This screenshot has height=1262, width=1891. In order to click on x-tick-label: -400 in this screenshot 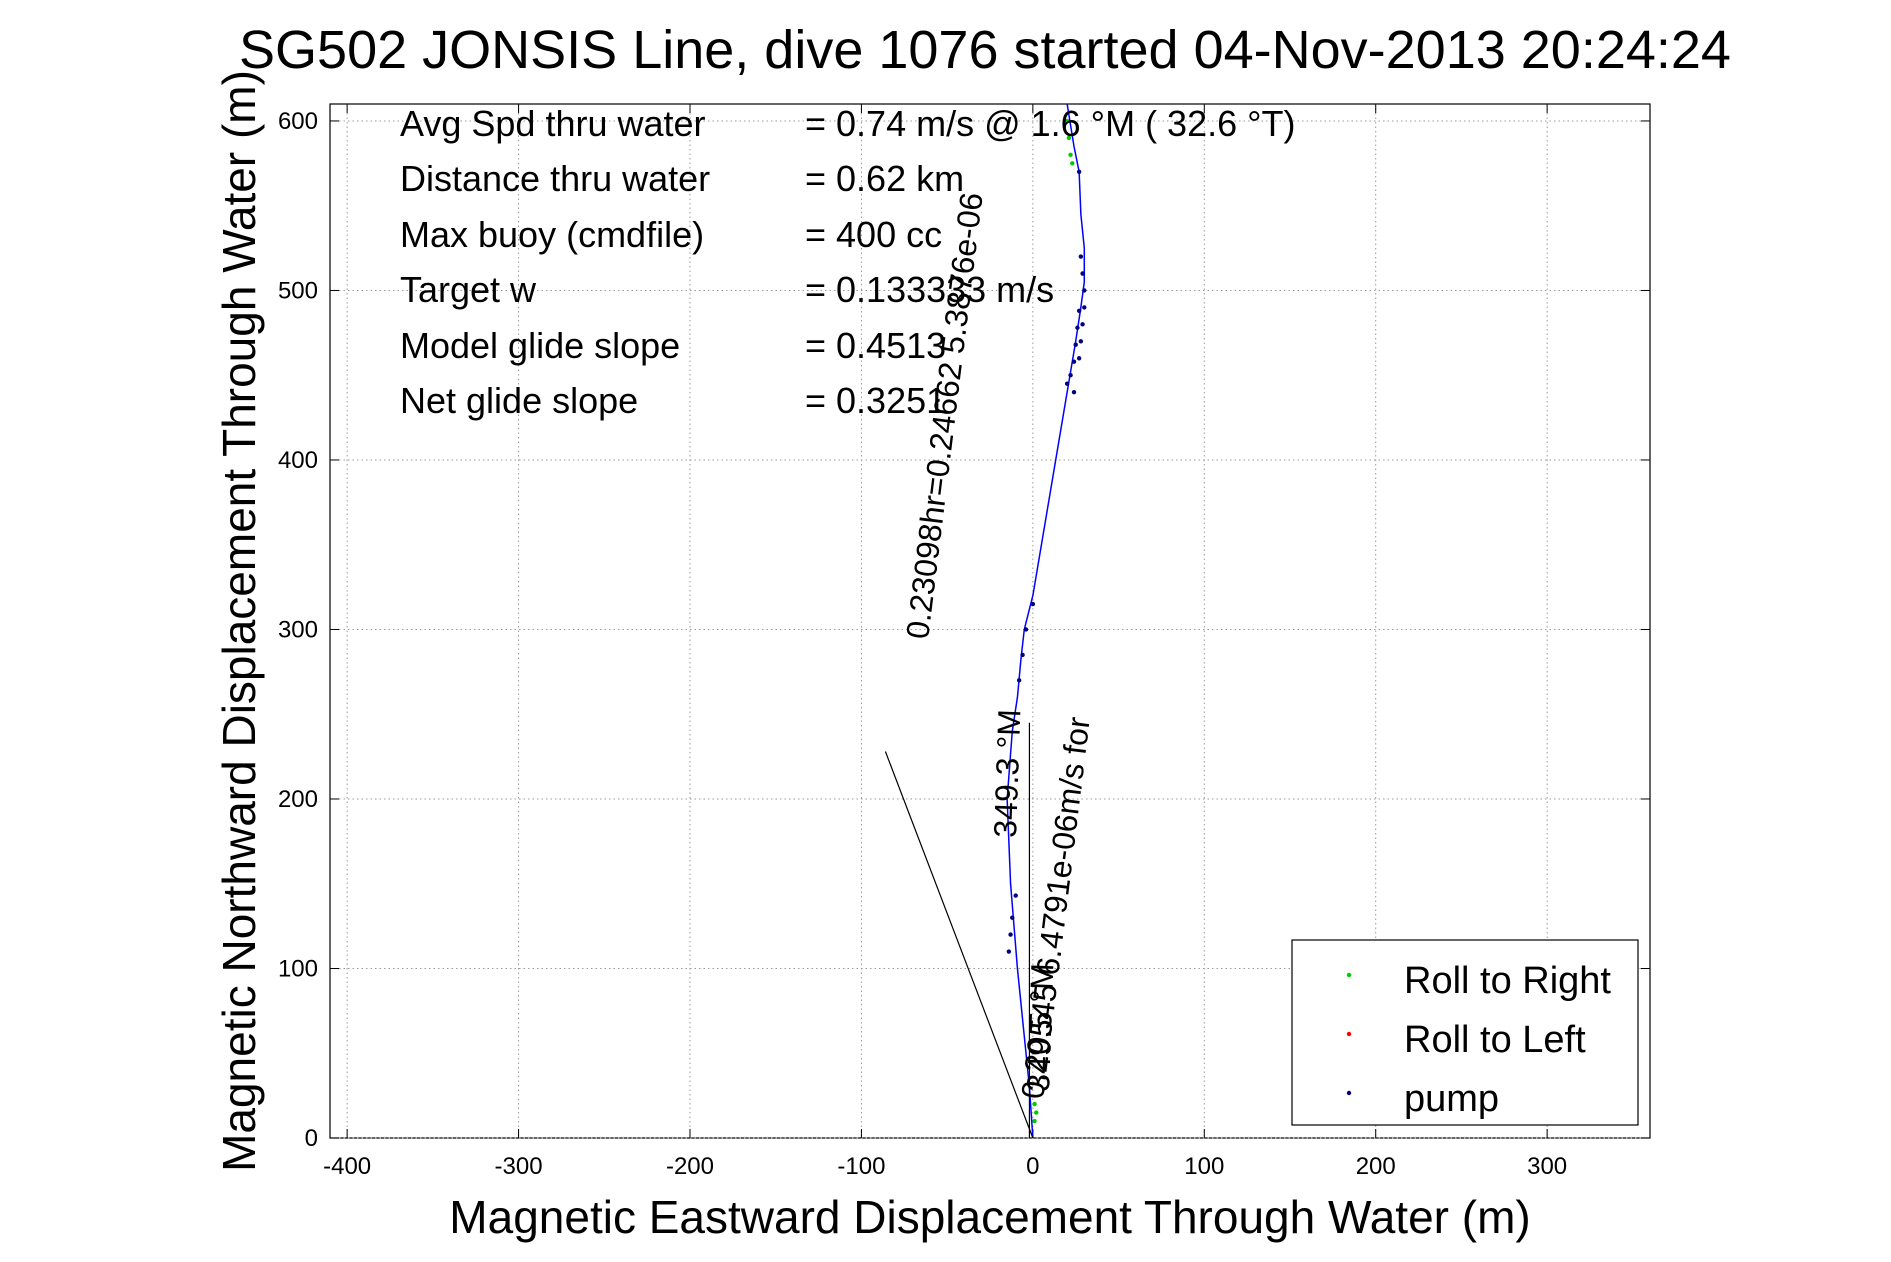, I will do `click(347, 1166)`.